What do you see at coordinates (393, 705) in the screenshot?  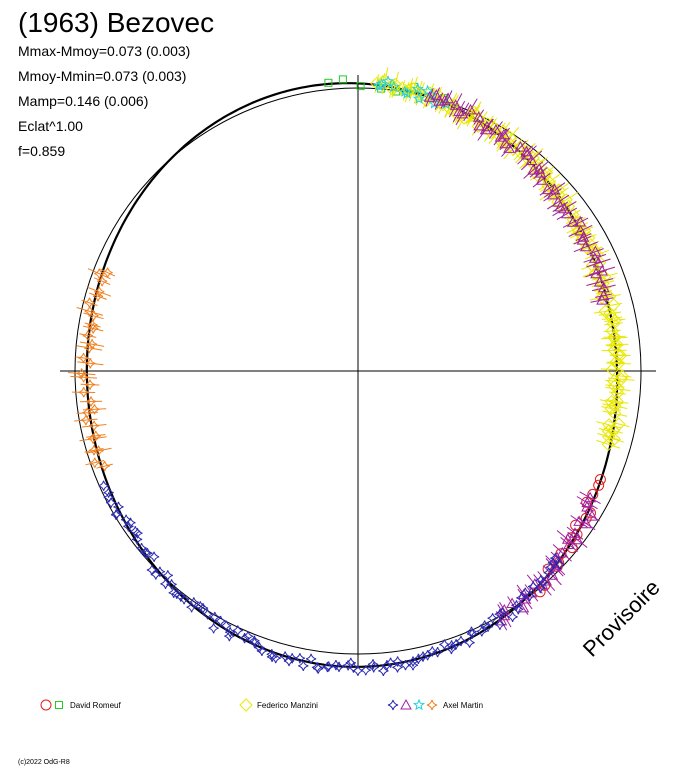 I see `legend-marker-star4` at bounding box center [393, 705].